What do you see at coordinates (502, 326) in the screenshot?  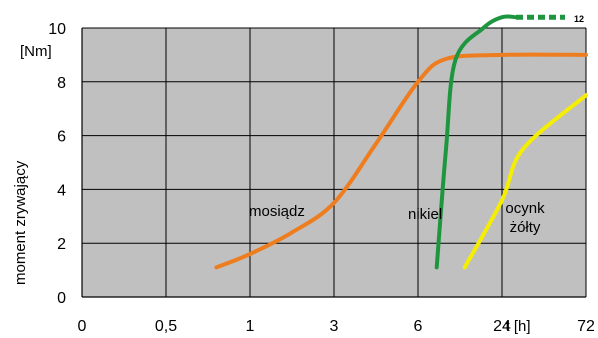 I see `x-tick-label: 24` at bounding box center [502, 326].